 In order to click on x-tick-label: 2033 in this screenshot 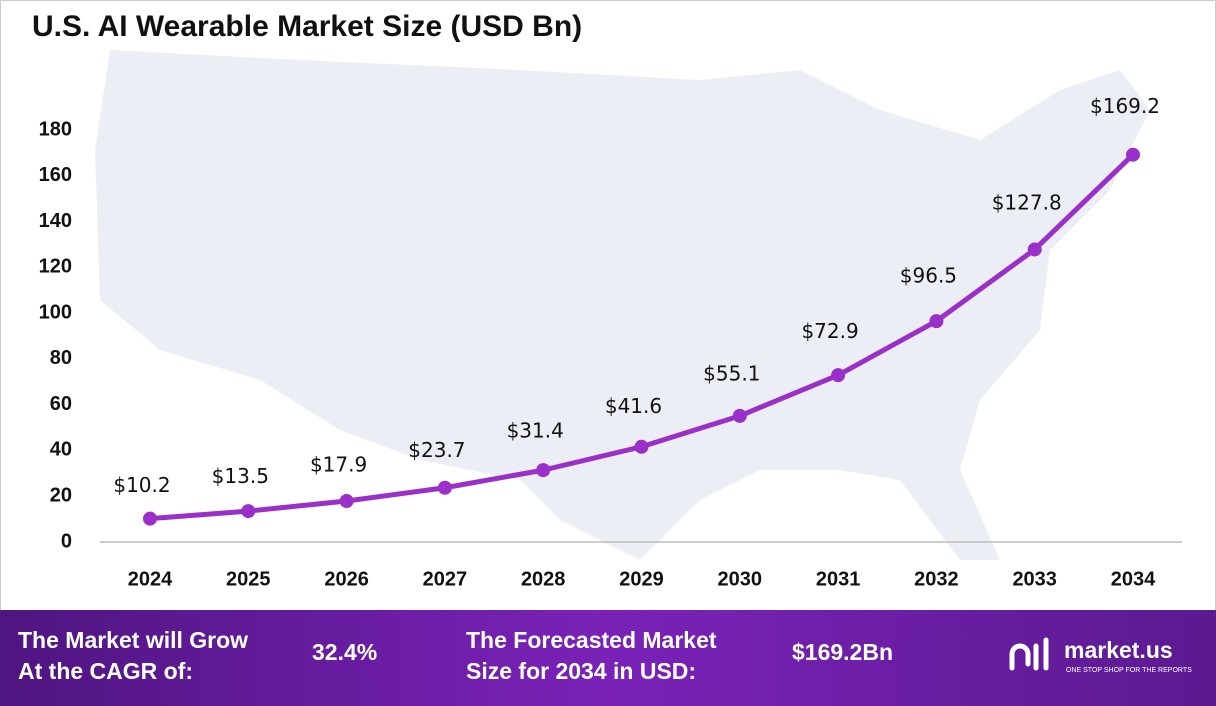, I will do `click(1034, 579)`.